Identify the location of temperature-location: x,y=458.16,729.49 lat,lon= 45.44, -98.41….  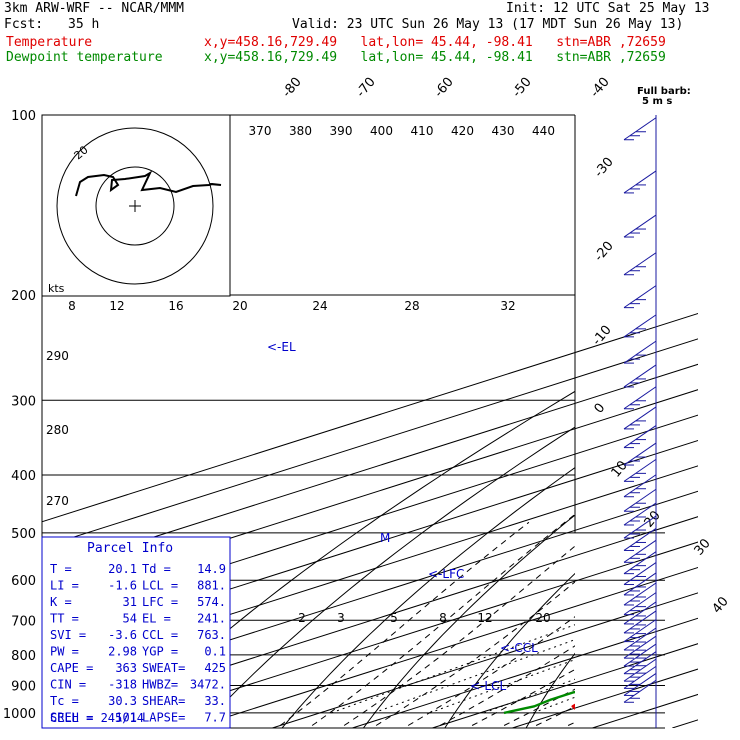
(435, 42).